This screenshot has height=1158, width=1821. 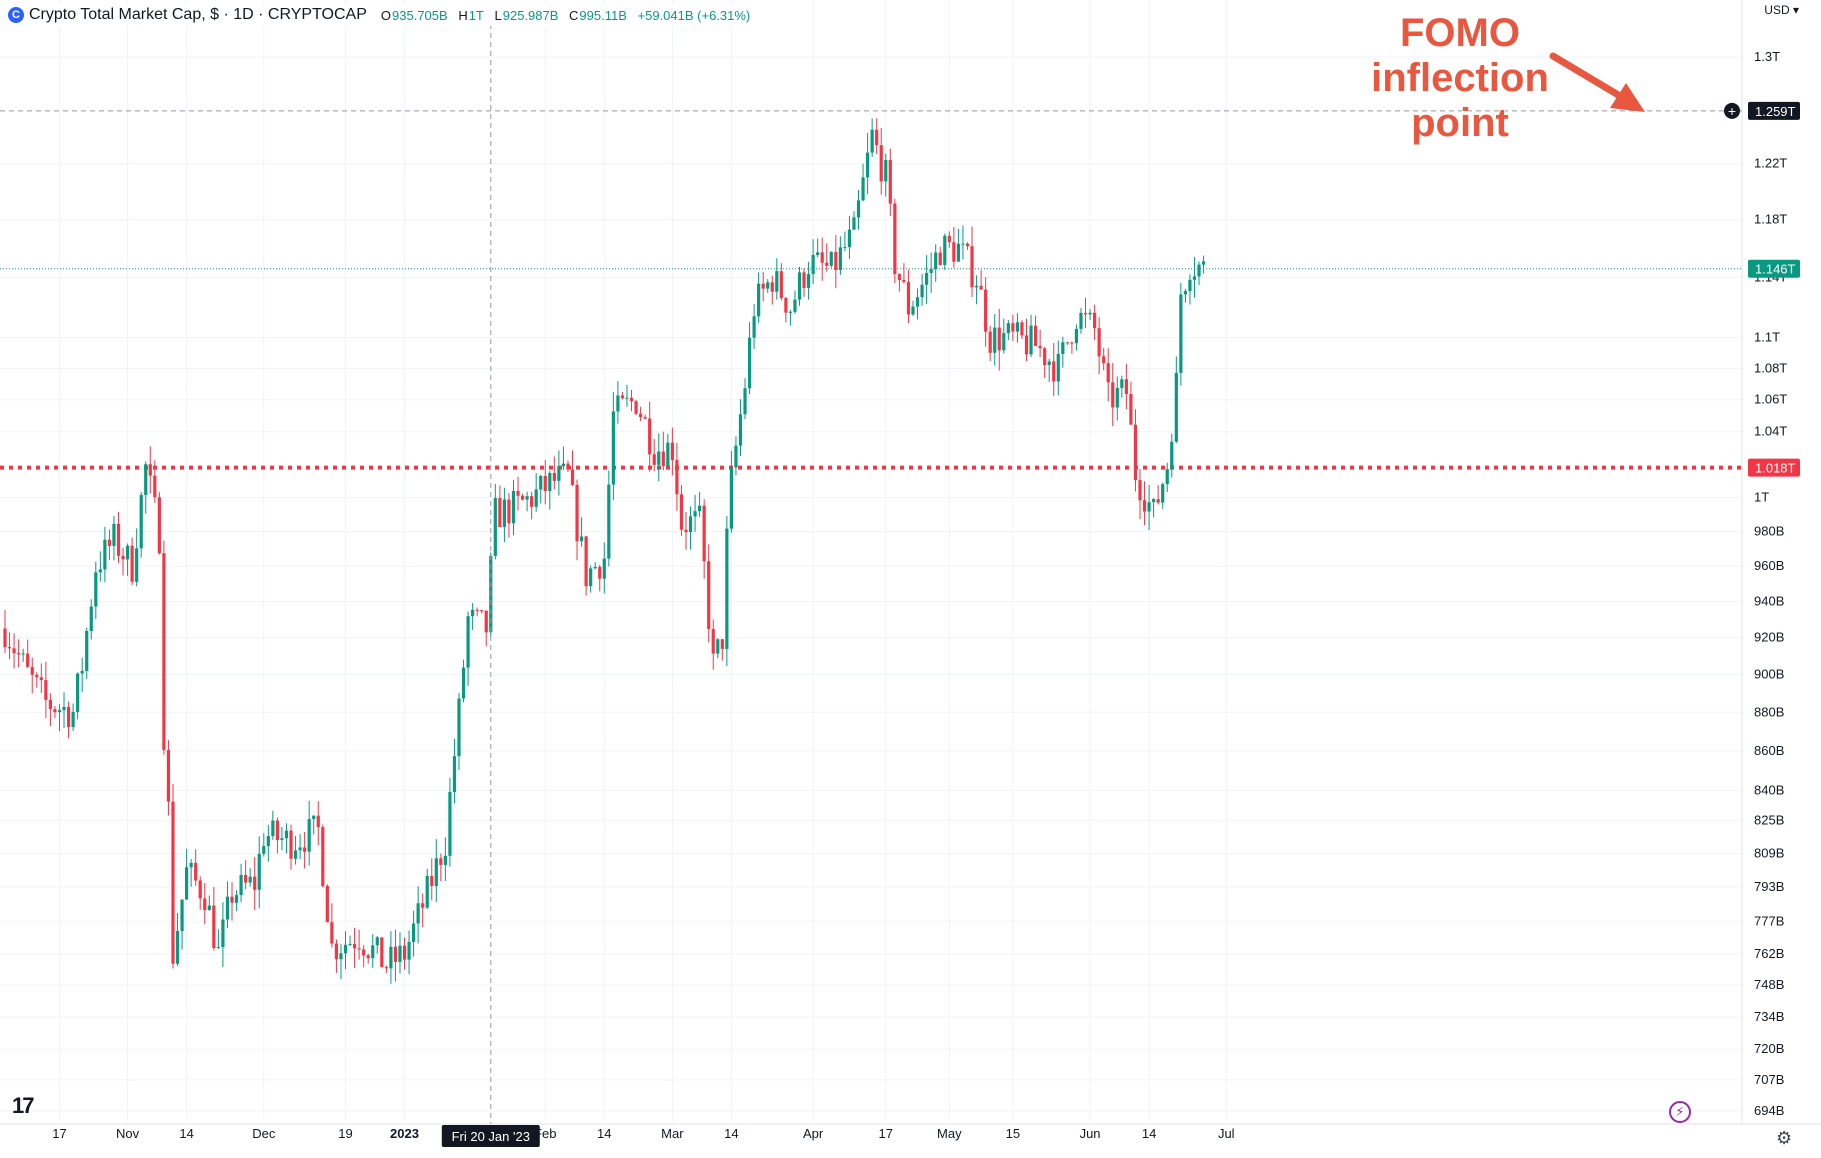 I want to click on price-tick-label: 980B, so click(x=1769, y=531).